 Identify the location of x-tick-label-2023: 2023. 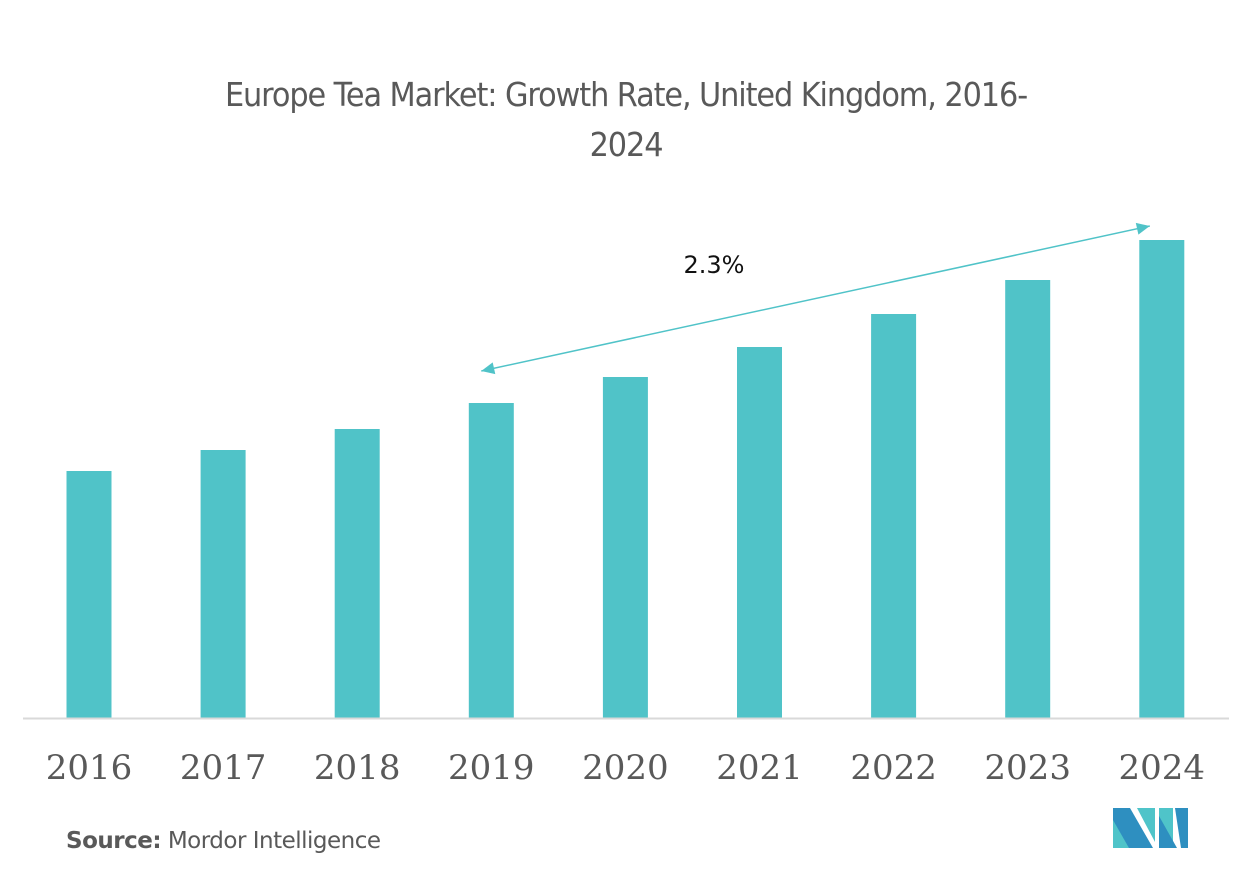
(1027, 768).